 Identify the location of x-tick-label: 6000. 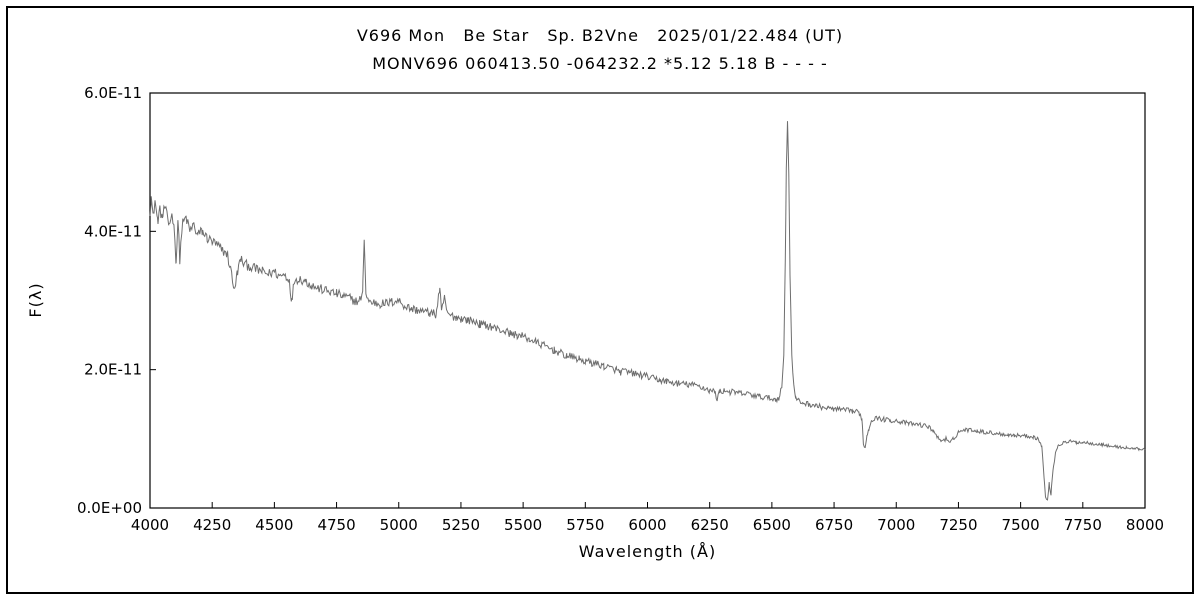
(647, 525).